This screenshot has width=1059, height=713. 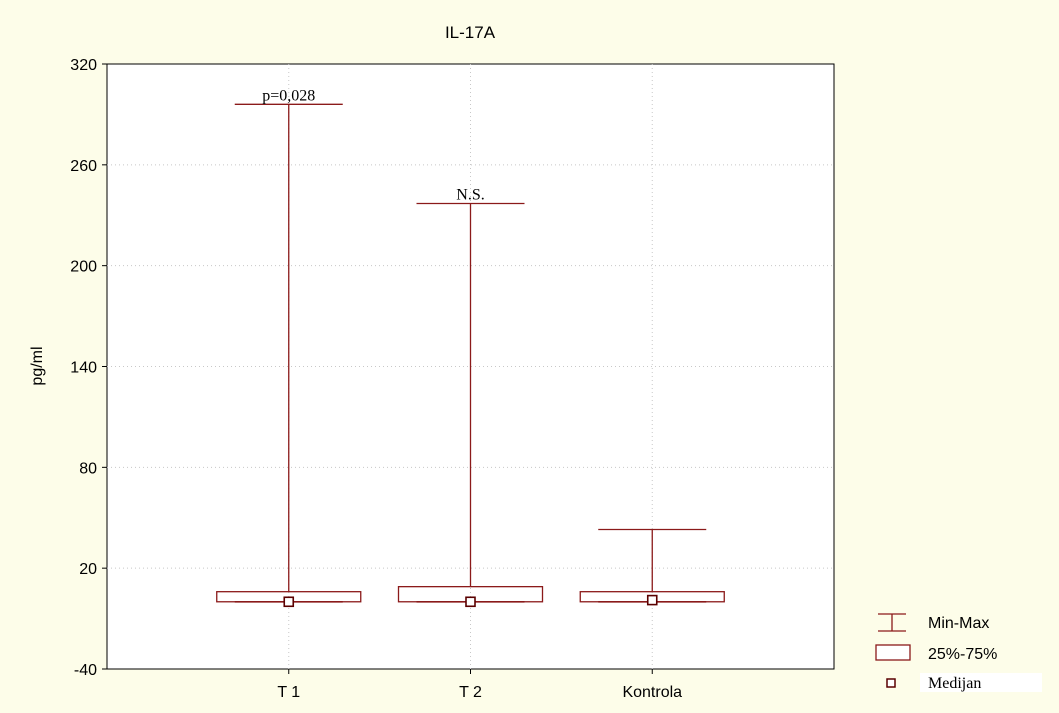 What do you see at coordinates (83, 368) in the screenshot?
I see `y-tick-label: 140` at bounding box center [83, 368].